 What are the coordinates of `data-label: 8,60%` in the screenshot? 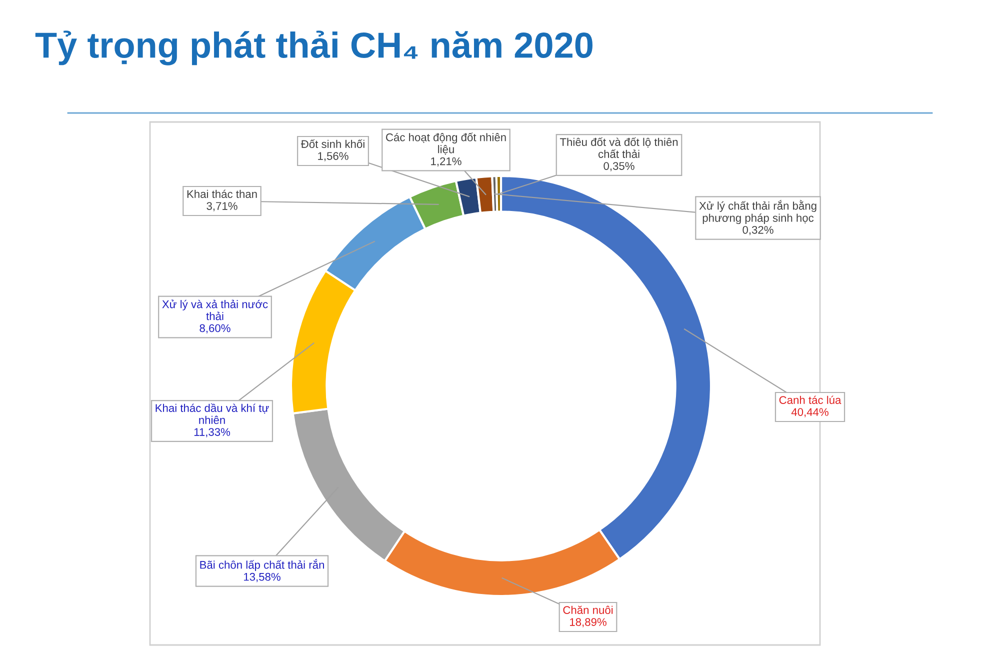 It's located at (215, 329).